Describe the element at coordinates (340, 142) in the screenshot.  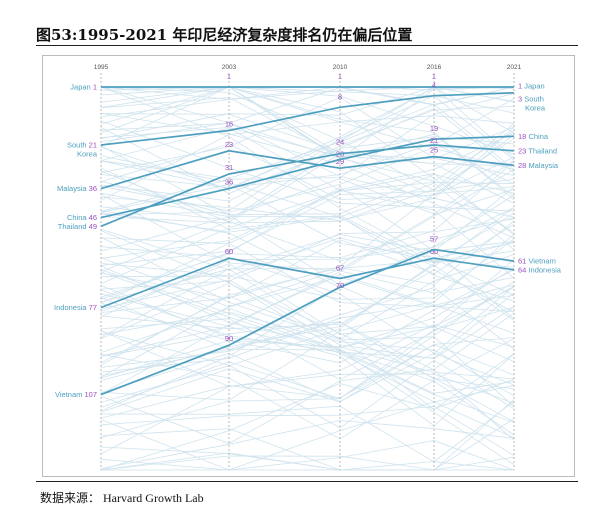
I see `rank-number: 24` at that location.